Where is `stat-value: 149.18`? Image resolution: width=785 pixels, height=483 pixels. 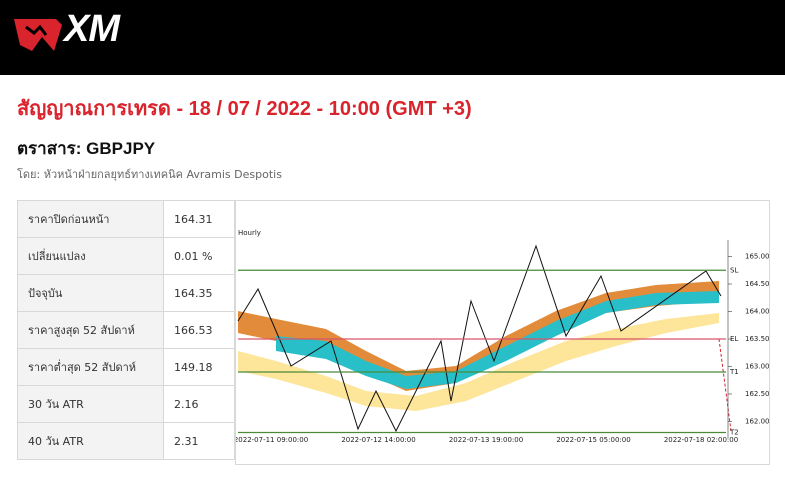
stat-value: 149.18 is located at coordinates (199, 367).